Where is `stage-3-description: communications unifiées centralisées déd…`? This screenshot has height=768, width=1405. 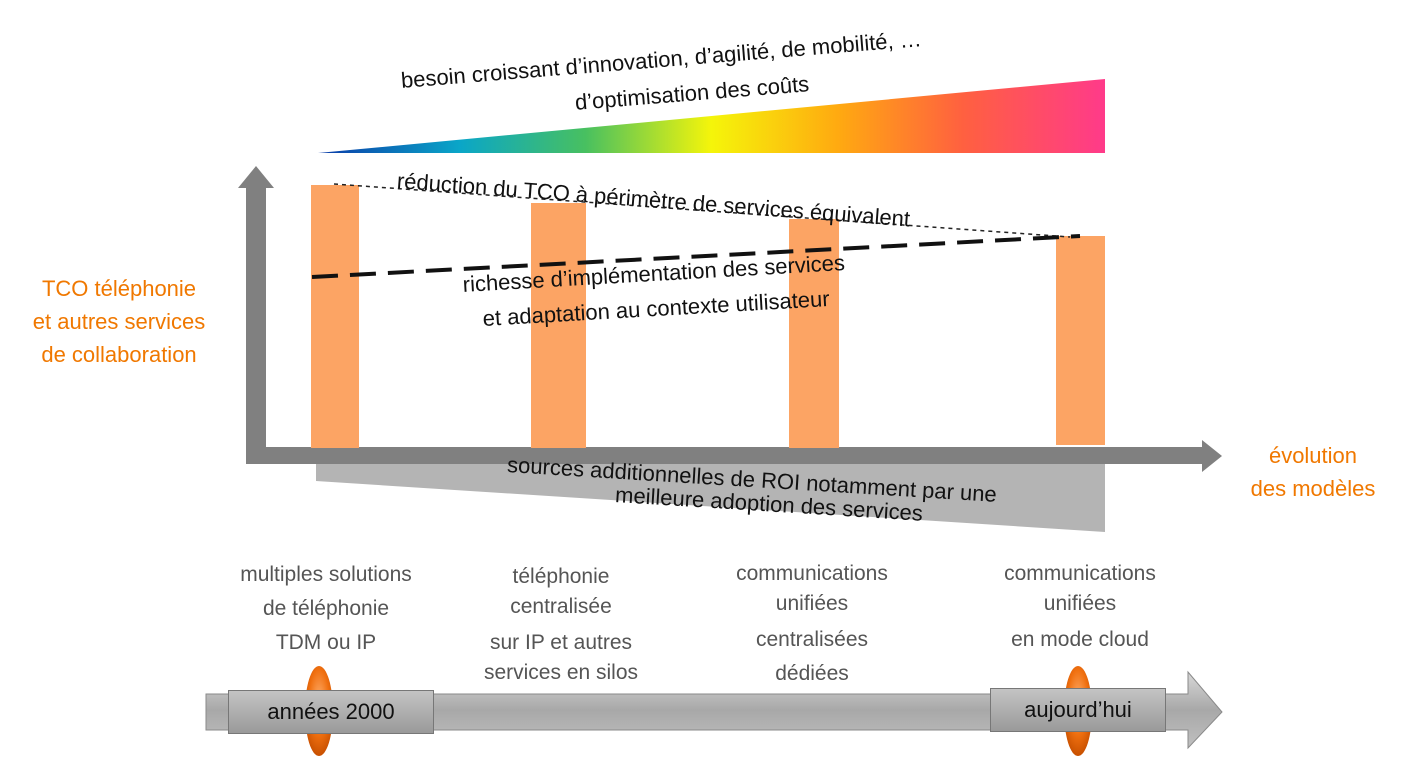
stage-3-description: communications unifiées centralisées déd… is located at coordinates (812, 623).